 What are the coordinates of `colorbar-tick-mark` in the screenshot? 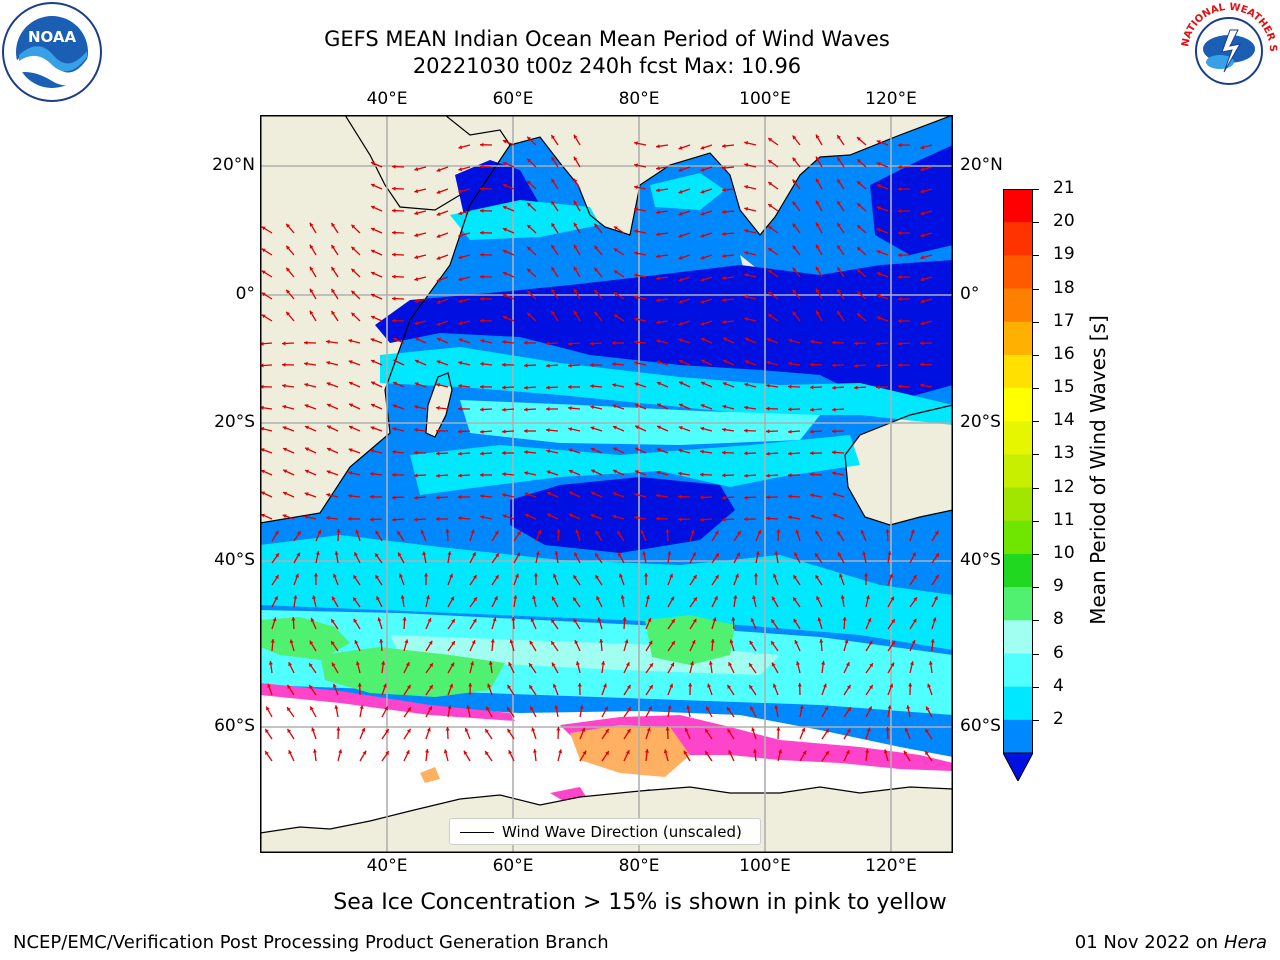 It's located at (1036, 687).